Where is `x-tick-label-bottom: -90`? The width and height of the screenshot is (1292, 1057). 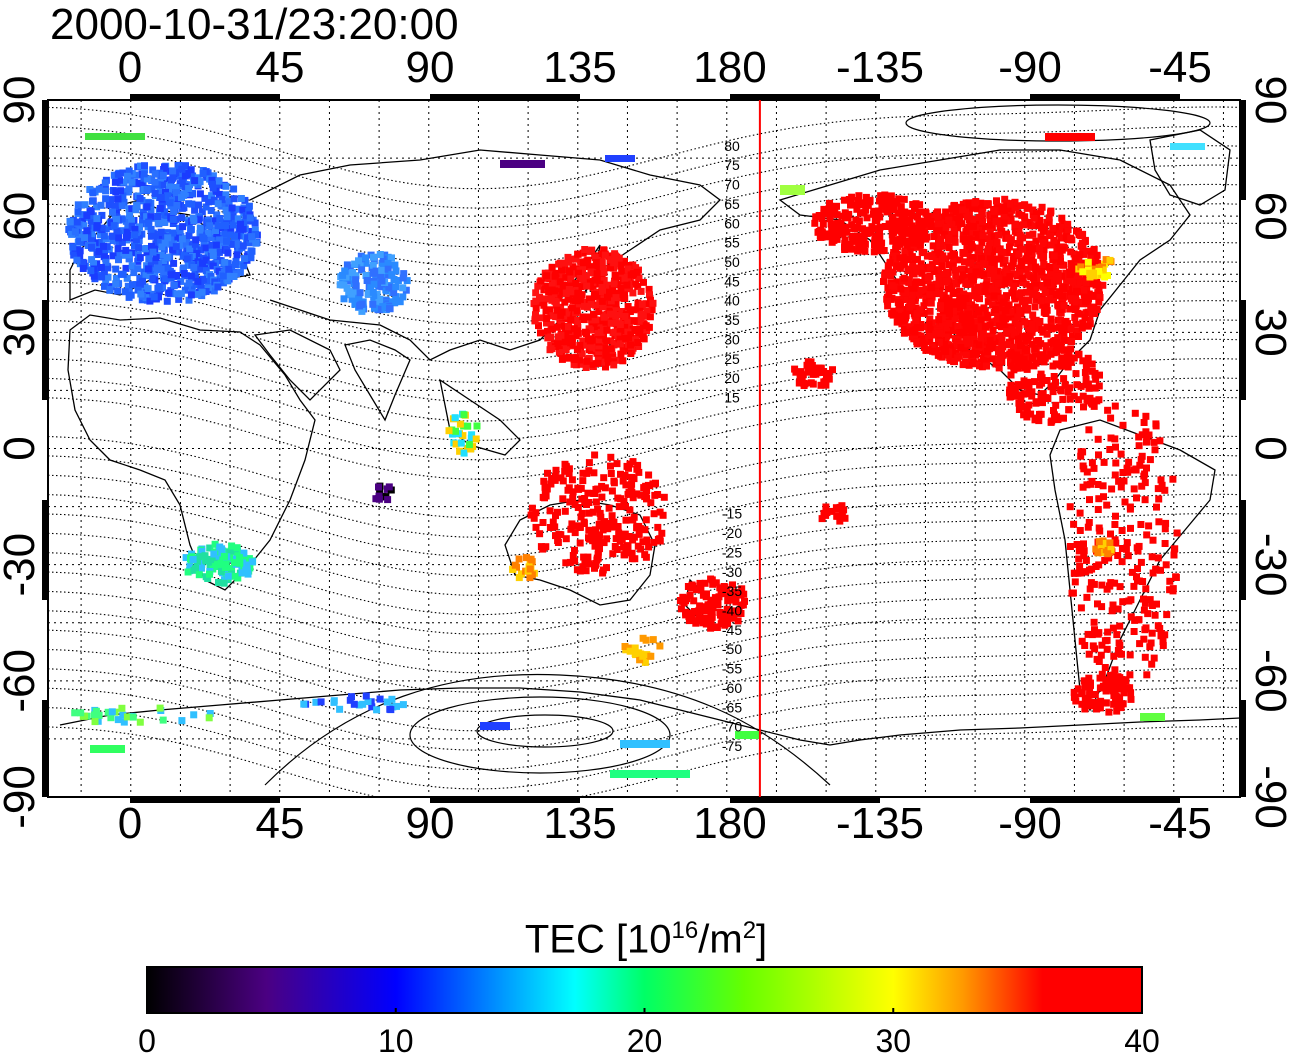
x-tick-label-bottom: -90 is located at coordinates (1030, 823).